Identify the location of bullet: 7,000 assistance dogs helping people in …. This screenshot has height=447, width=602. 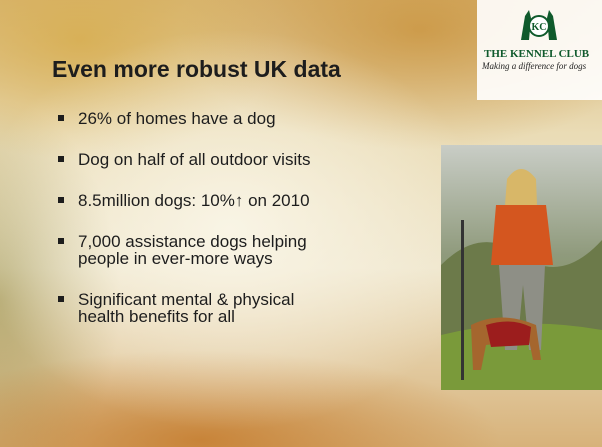
(182, 250).